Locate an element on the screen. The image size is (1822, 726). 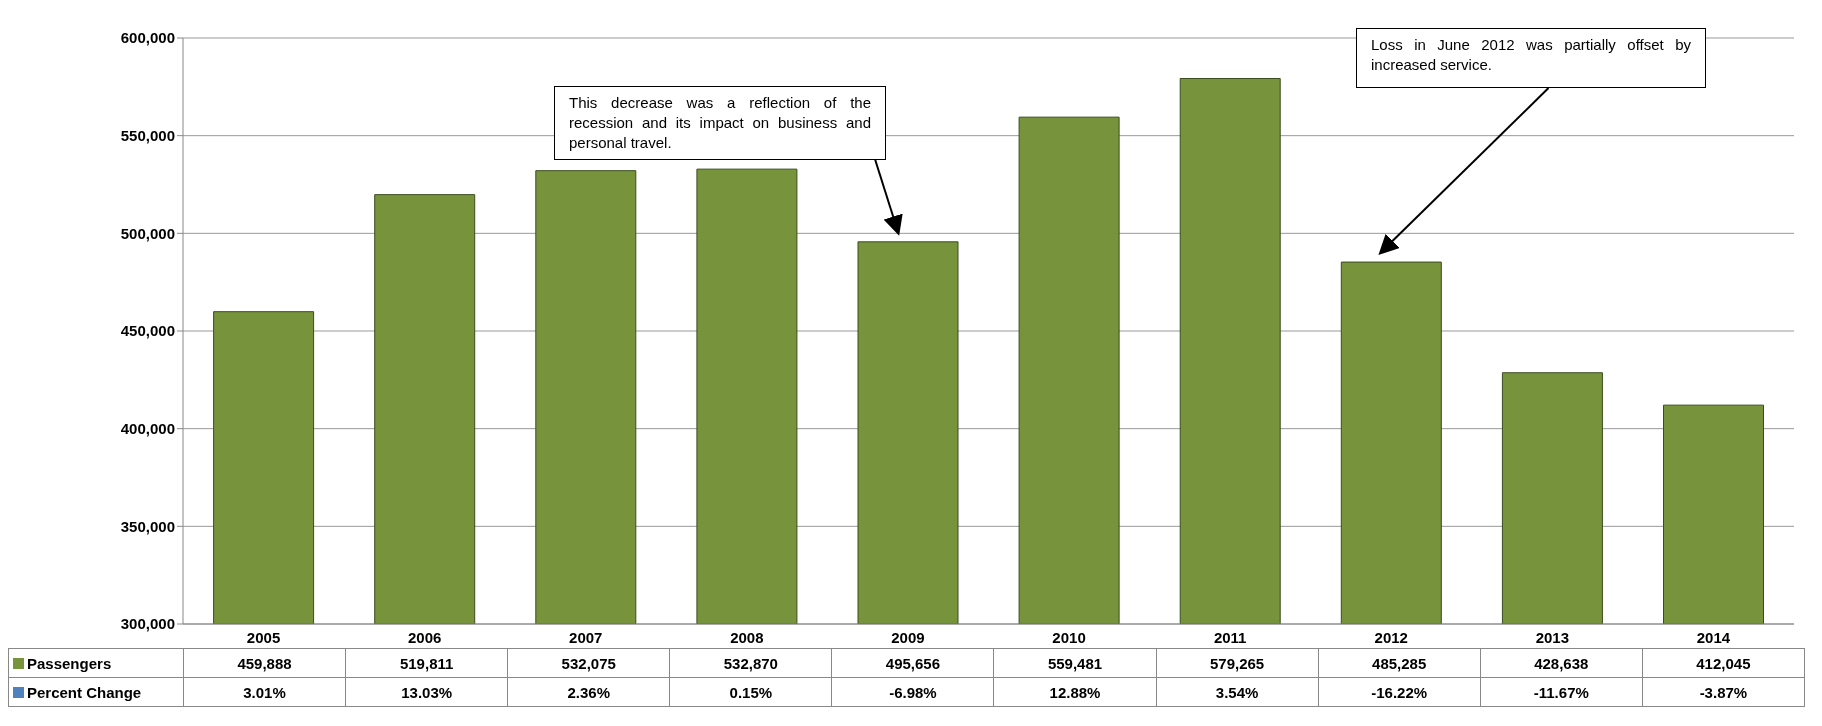
text: -3.87% is located at coordinates (1723, 692).